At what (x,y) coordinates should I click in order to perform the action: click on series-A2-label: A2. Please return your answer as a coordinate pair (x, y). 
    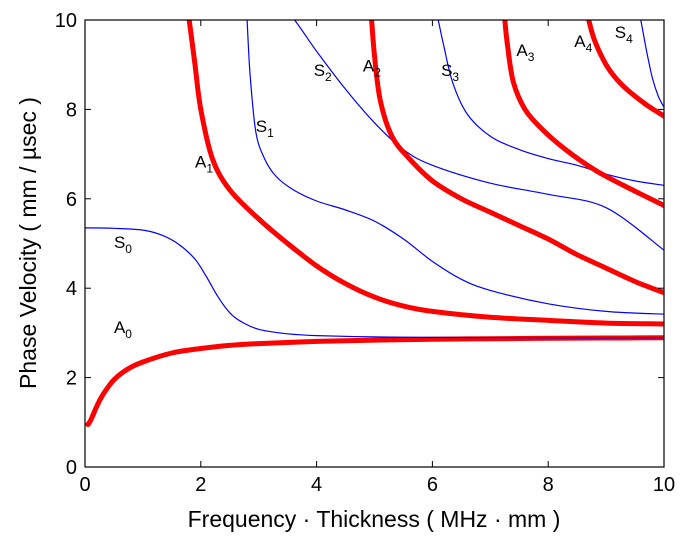
    Looking at the image, I should click on (372, 67).